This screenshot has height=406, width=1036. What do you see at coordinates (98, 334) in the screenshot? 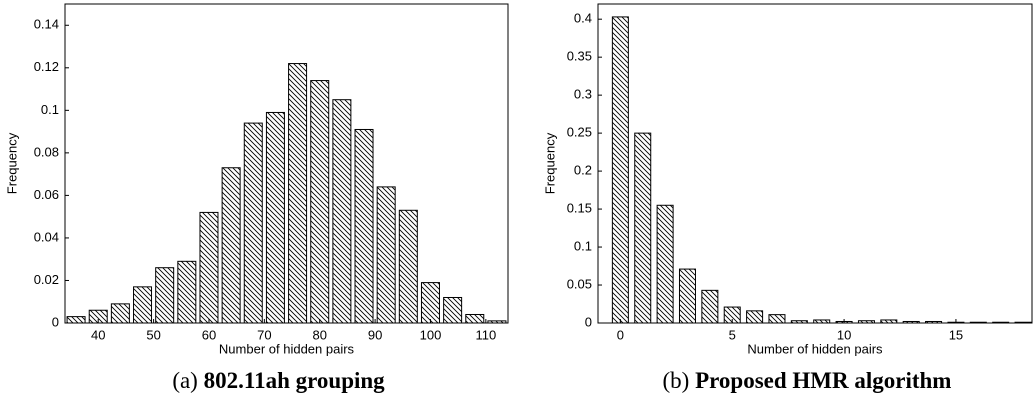
I see `x-tick-label: 40` at bounding box center [98, 334].